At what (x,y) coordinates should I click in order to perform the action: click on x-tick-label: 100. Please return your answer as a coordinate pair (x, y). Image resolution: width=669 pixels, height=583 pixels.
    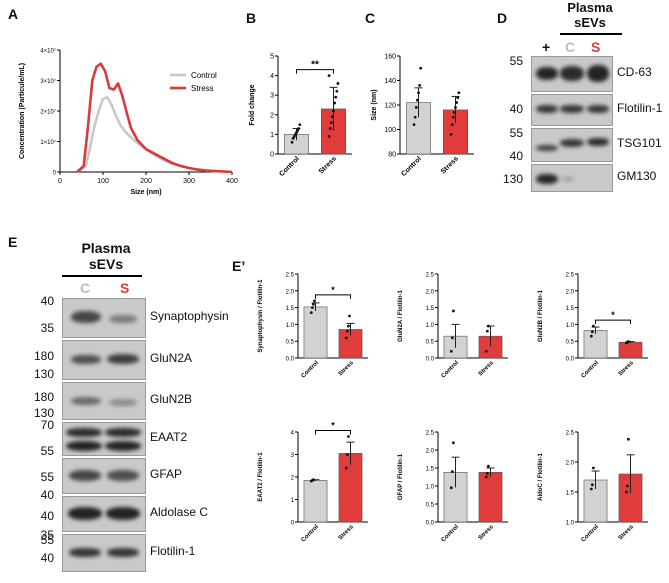
    Looking at the image, I should click on (103, 181).